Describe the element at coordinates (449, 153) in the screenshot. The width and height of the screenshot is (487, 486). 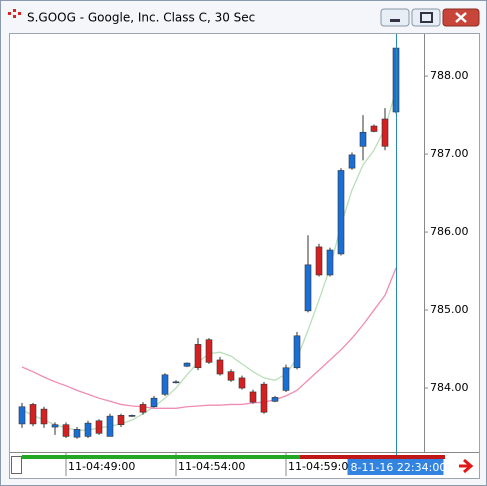
I see `y-tick-label: 787.00` at that location.